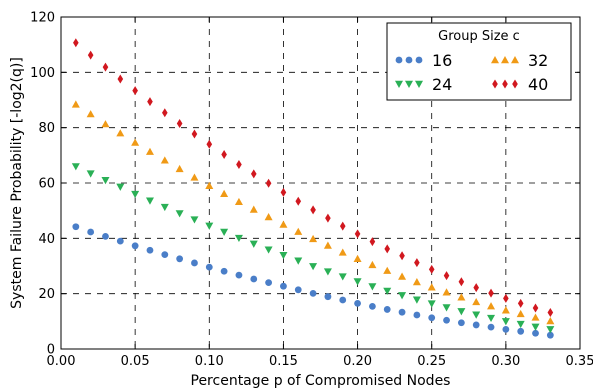 The width and height of the screenshot is (593, 390). What do you see at coordinates (51, 350) in the screenshot?
I see `y-tick-label: 0` at bounding box center [51, 350].